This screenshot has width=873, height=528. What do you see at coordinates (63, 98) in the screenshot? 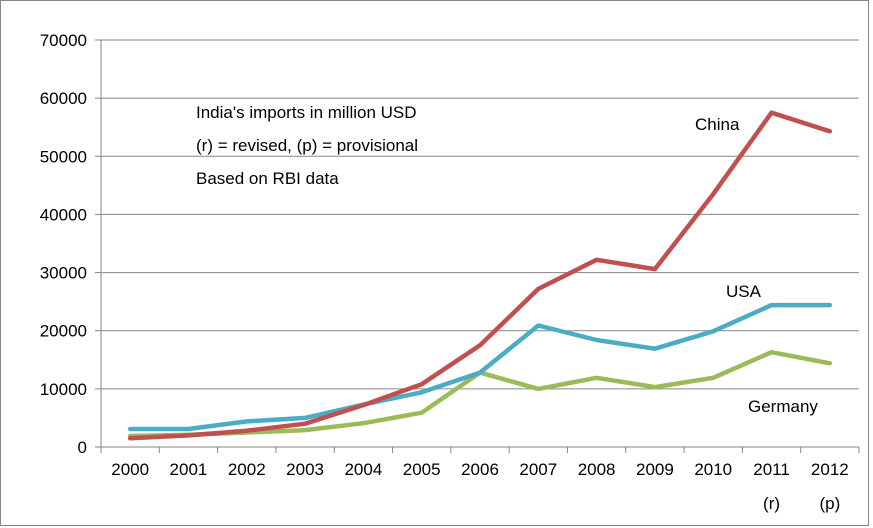
I see `y-tick-label: 60000` at bounding box center [63, 98].